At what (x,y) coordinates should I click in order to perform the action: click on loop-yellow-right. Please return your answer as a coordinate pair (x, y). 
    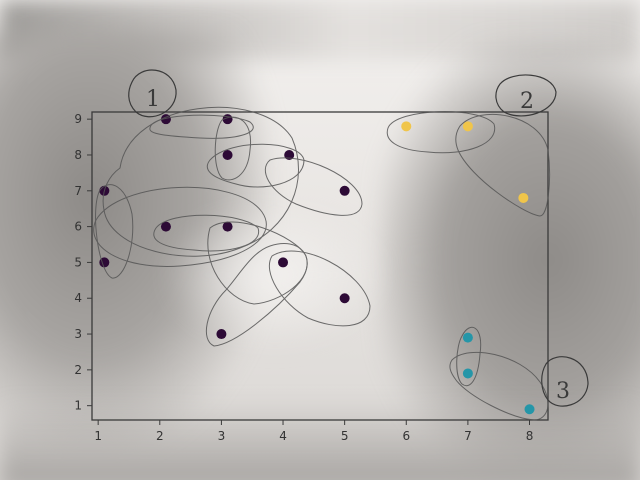
    Looking at the image, I should click on (503, 165).